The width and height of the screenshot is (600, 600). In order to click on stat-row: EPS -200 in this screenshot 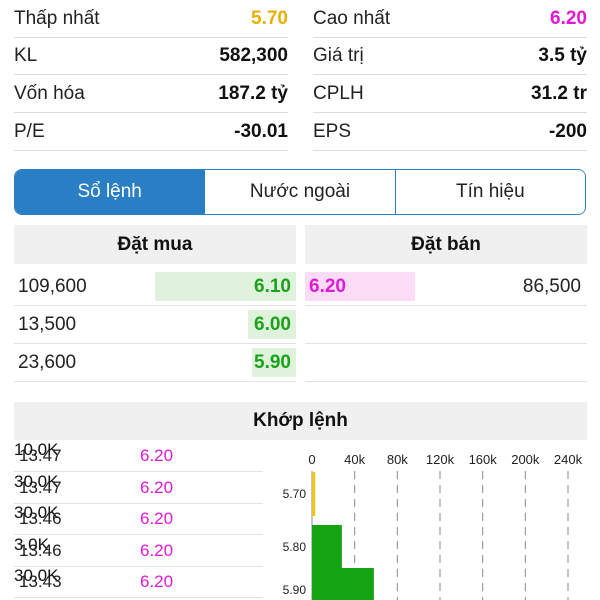, I will do `click(450, 132)`.